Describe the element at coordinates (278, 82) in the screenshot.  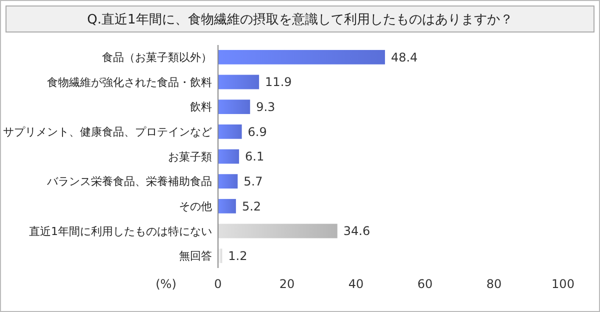
I see `data-label: 11.9` at that location.